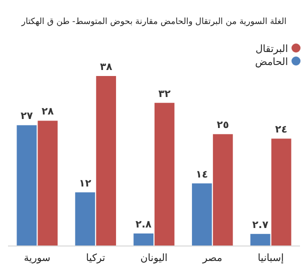 The width and height of the screenshot is (308, 271). What do you see at coordinates (96, 258) in the screenshot?
I see `x-tick-label: تركيا` at bounding box center [96, 258].